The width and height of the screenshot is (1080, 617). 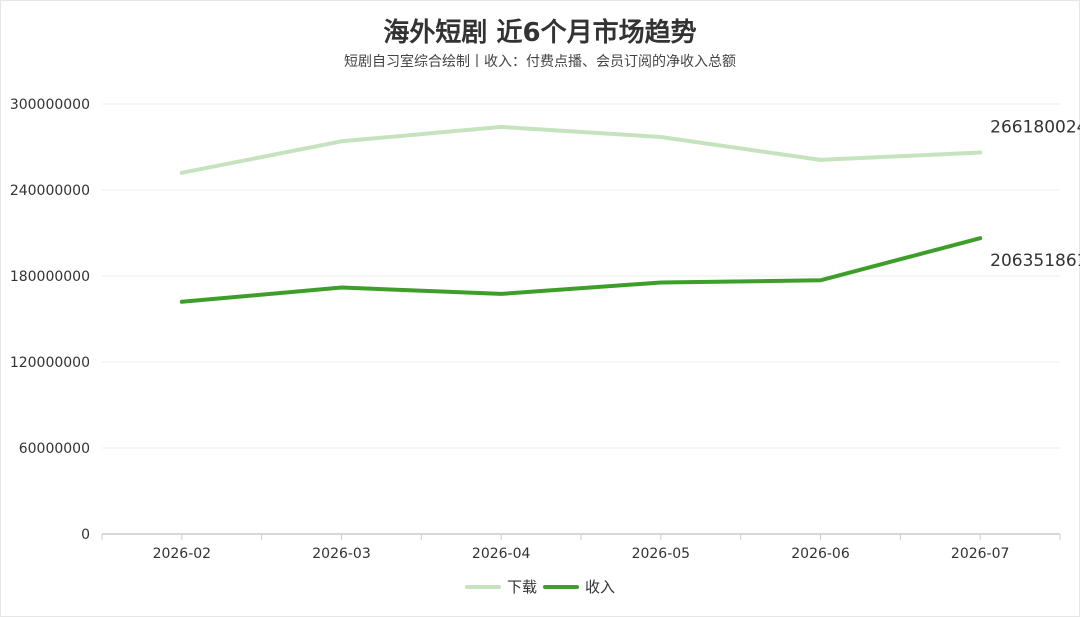 What do you see at coordinates (540, 33) in the screenshot?
I see `chart-title: 海外短剧 近6个月市场趋势` at bounding box center [540, 33].